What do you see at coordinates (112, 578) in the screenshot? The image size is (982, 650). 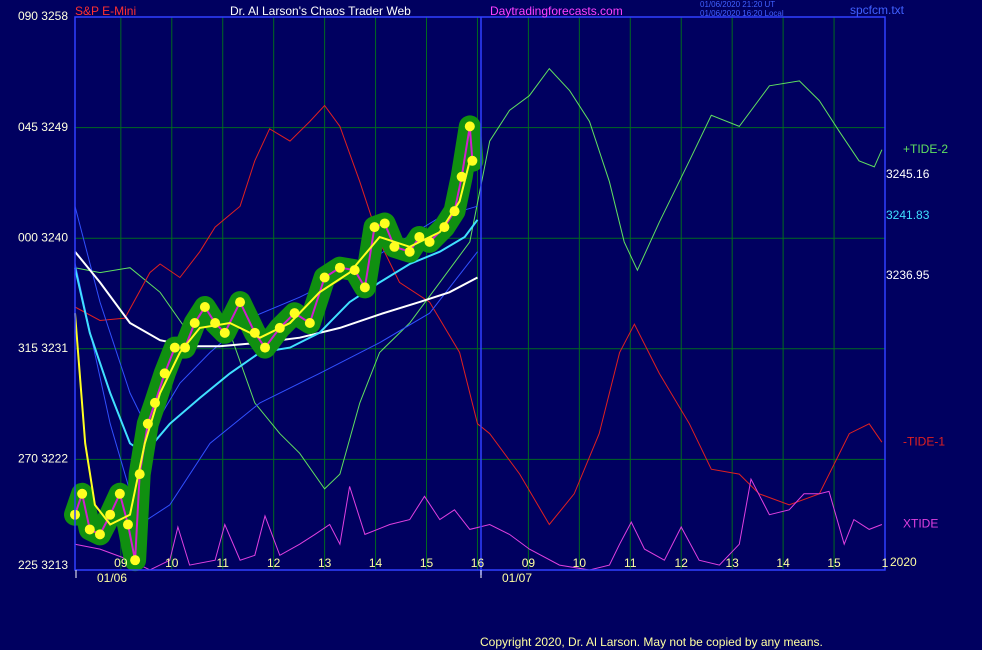 I see `date-label: 01/06` at bounding box center [112, 578].